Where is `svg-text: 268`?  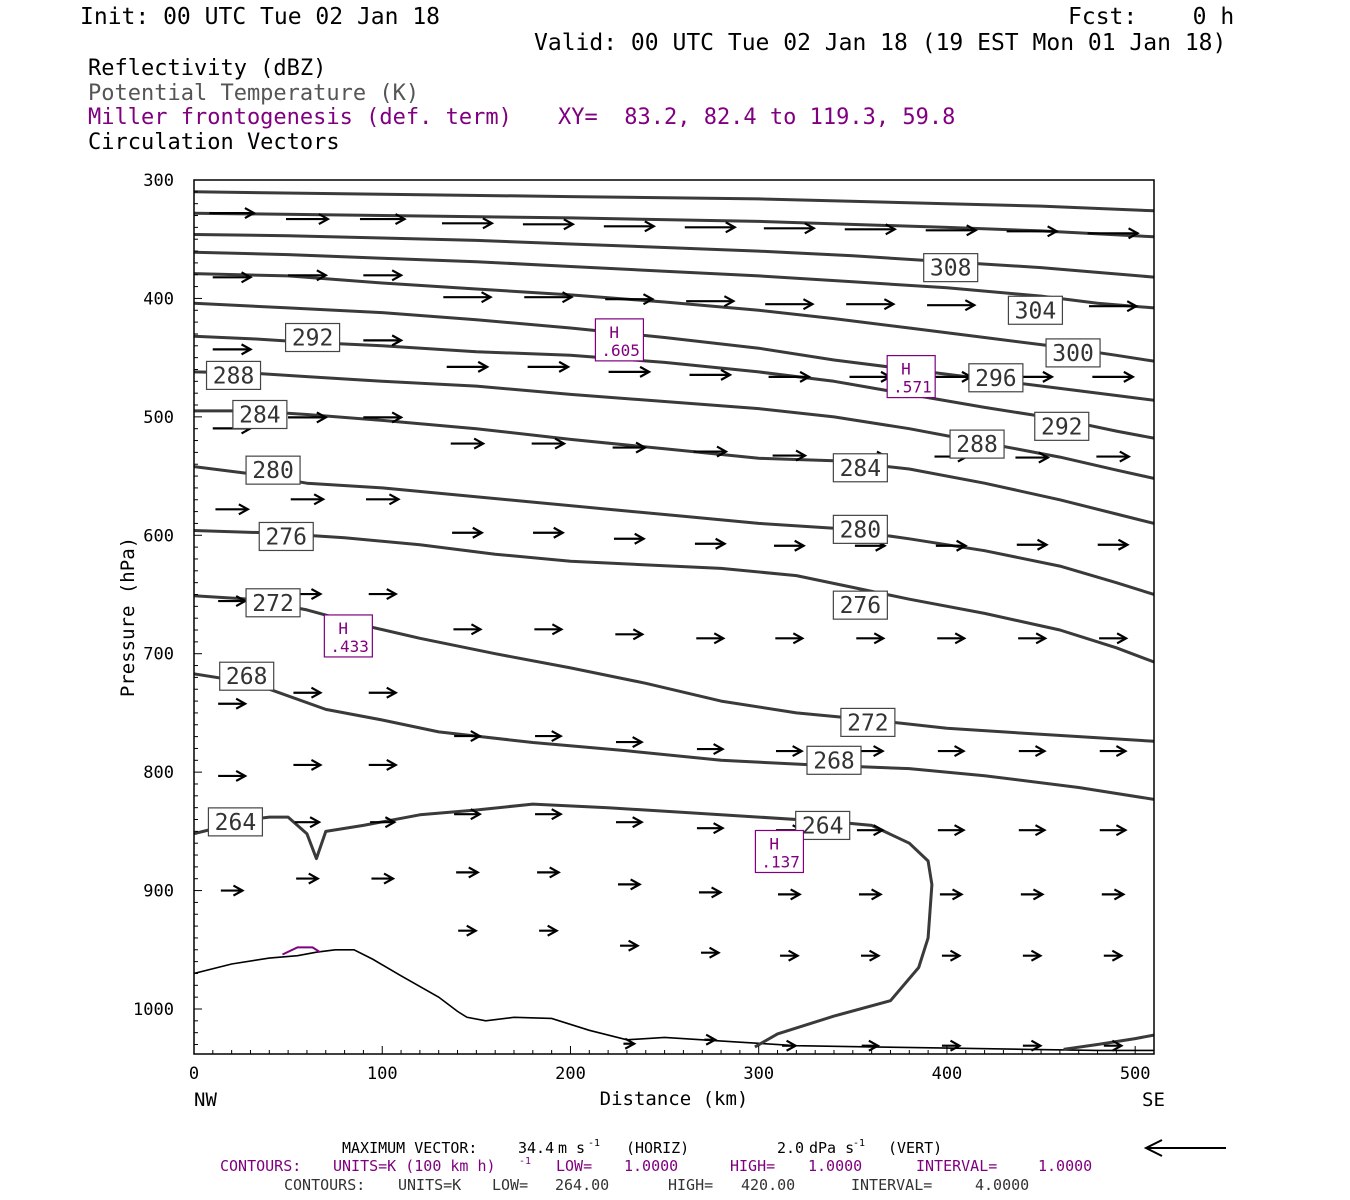
svg-text: 268 is located at coordinates (247, 677).